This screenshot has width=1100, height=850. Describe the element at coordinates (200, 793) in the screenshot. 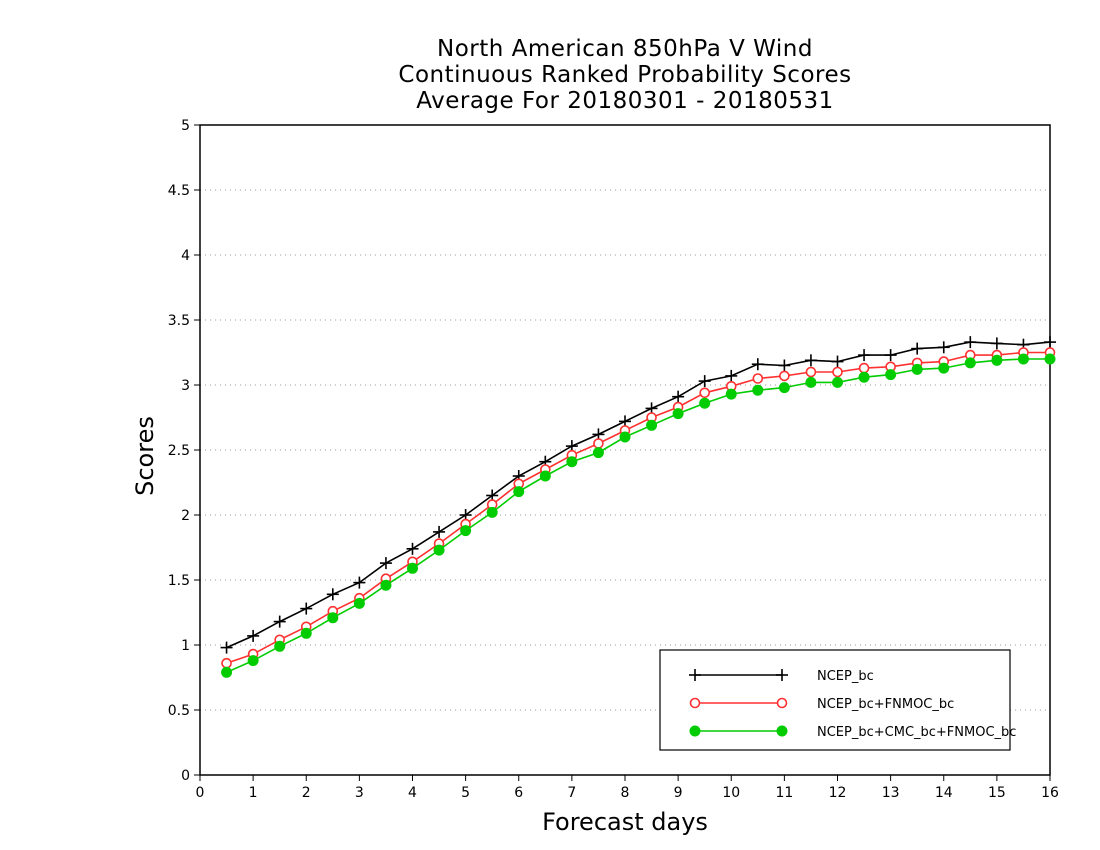

I see `x-tick-label-0: 0` at that location.